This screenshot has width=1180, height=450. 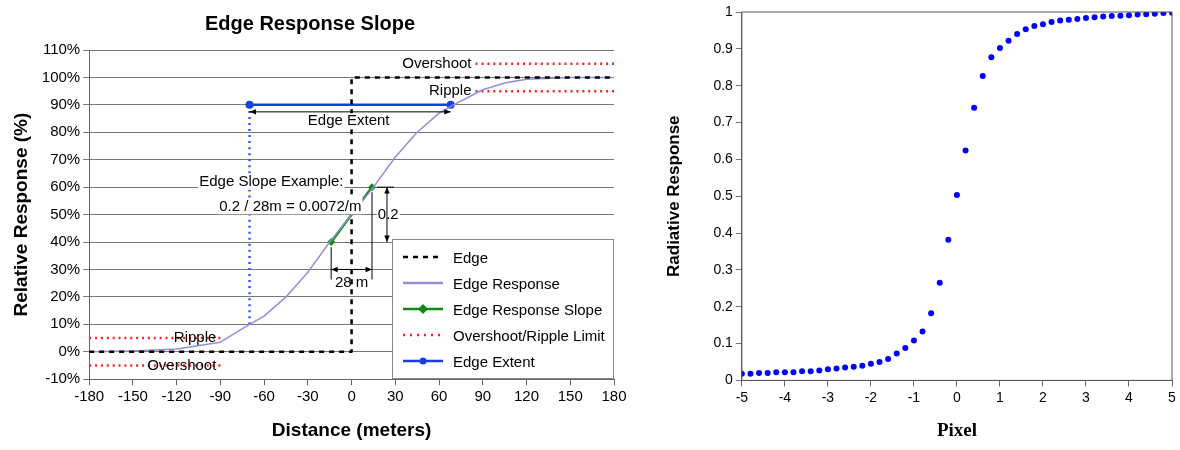 What do you see at coordinates (742, 396) in the screenshot?
I see `x-tick-label: -5` at bounding box center [742, 396].